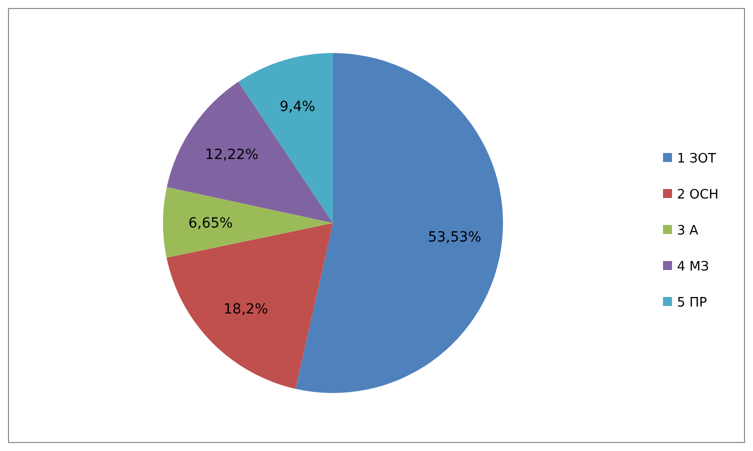 The image size is (753, 451). I want to click on legend-label: 1 ЗОТ, so click(696, 159).